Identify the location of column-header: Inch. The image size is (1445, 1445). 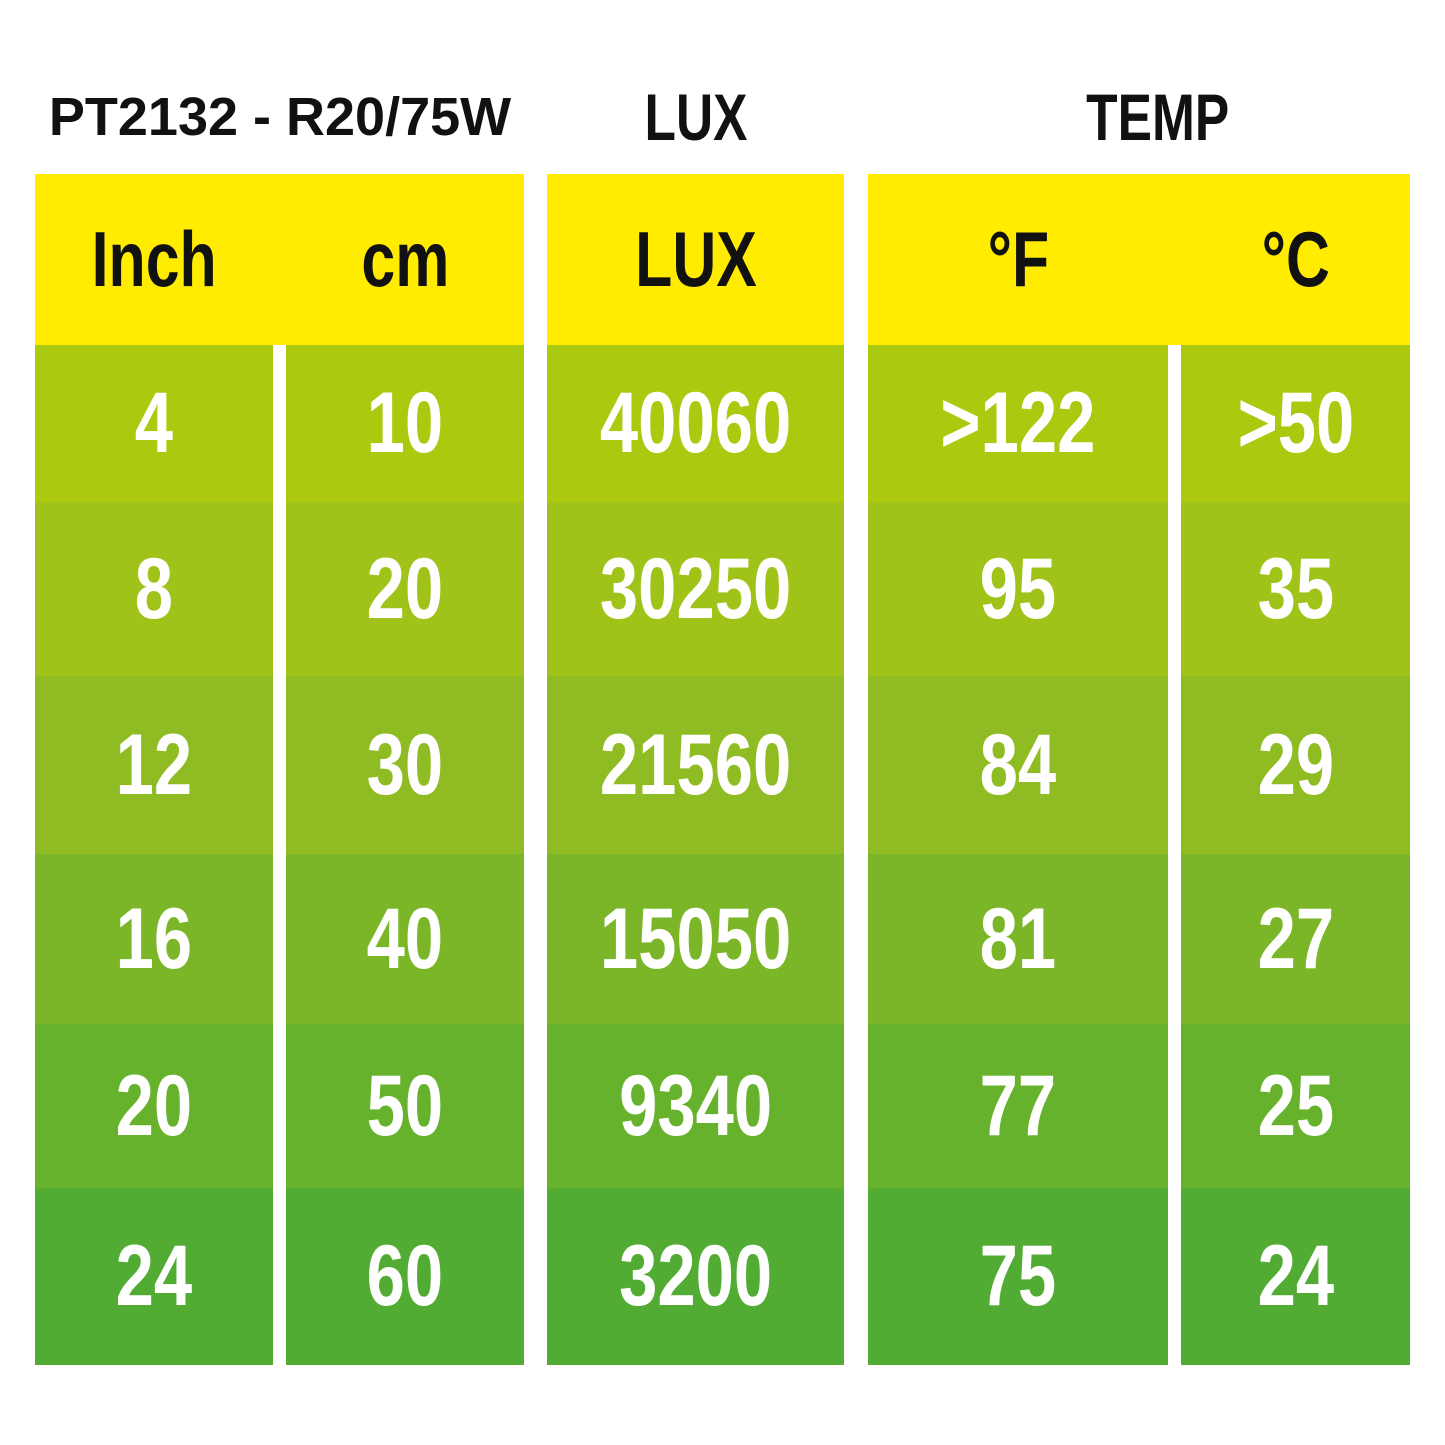
(154, 259).